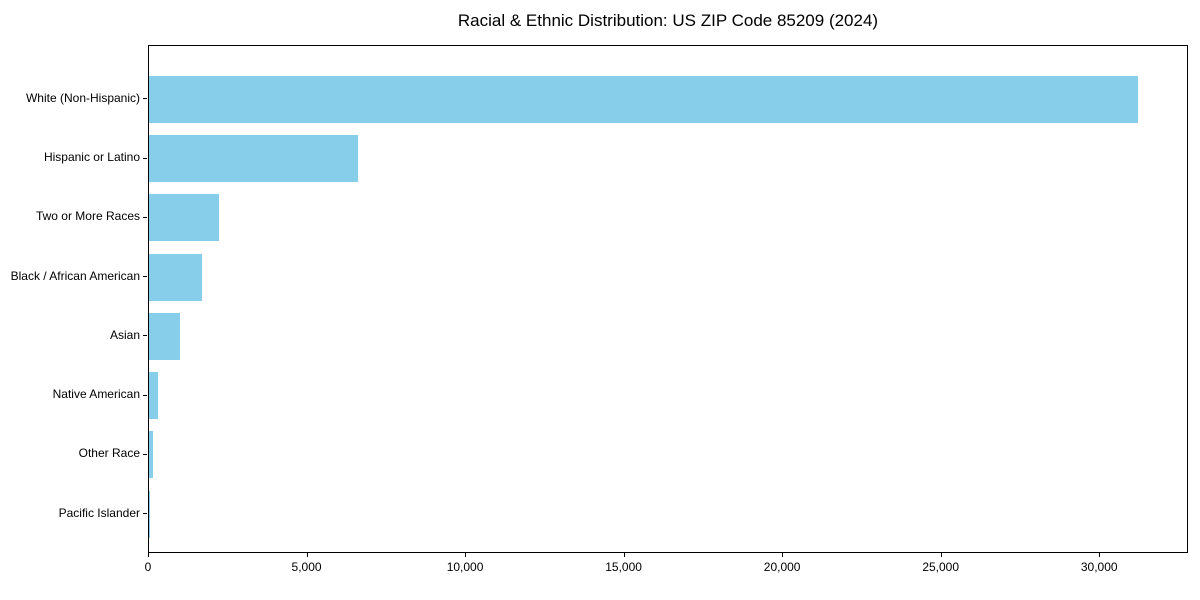 The height and width of the screenshot is (600, 1200). Describe the element at coordinates (941, 567) in the screenshot. I see `x-tick-label: 25,000` at that location.